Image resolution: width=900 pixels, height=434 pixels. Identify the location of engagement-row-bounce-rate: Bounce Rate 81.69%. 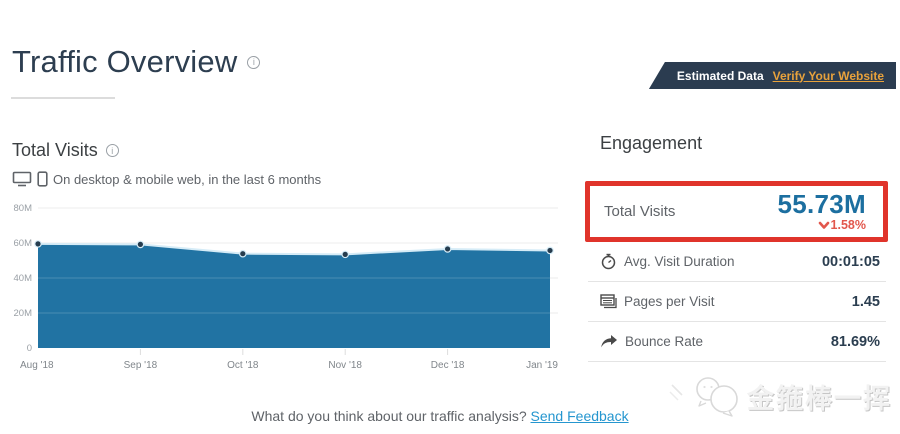
(737, 342).